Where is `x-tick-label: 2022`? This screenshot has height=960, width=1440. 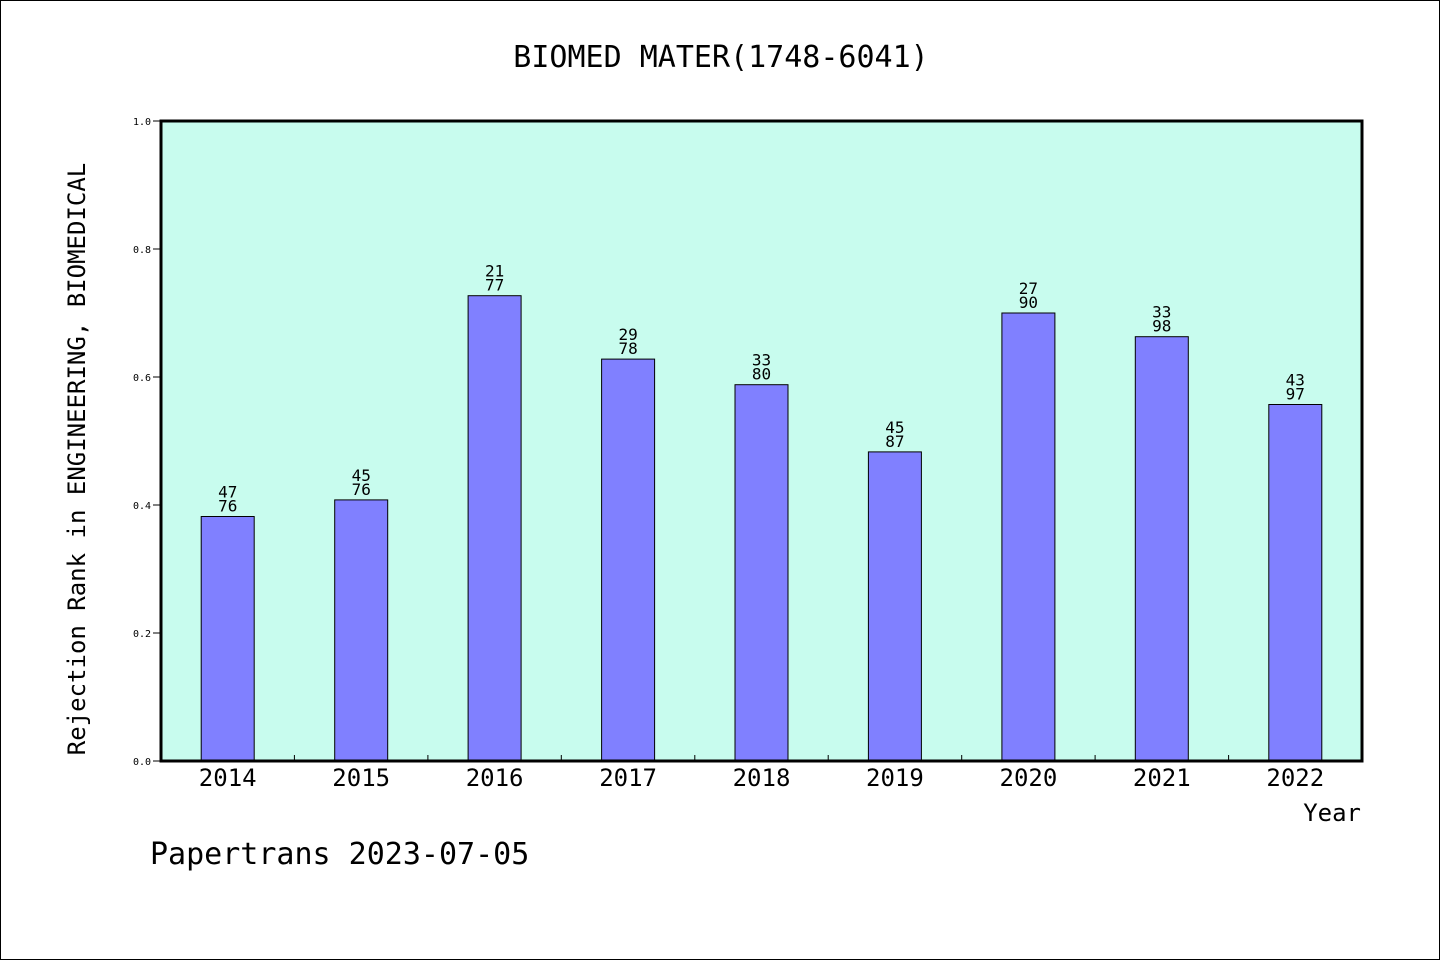
x-tick-label: 2022 is located at coordinates (1295, 778).